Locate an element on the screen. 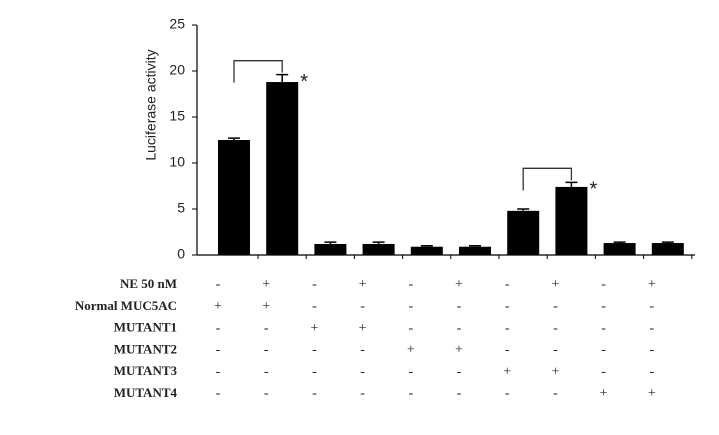 The height and width of the screenshot is (435, 719). y-tick-label: 5 is located at coordinates (181, 208).